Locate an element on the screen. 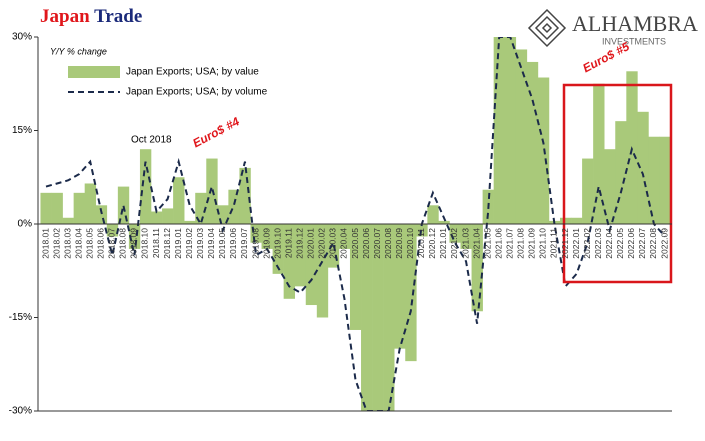 This screenshot has width=705, height=441. x-tick-label: 2020.04 is located at coordinates (344, 243).